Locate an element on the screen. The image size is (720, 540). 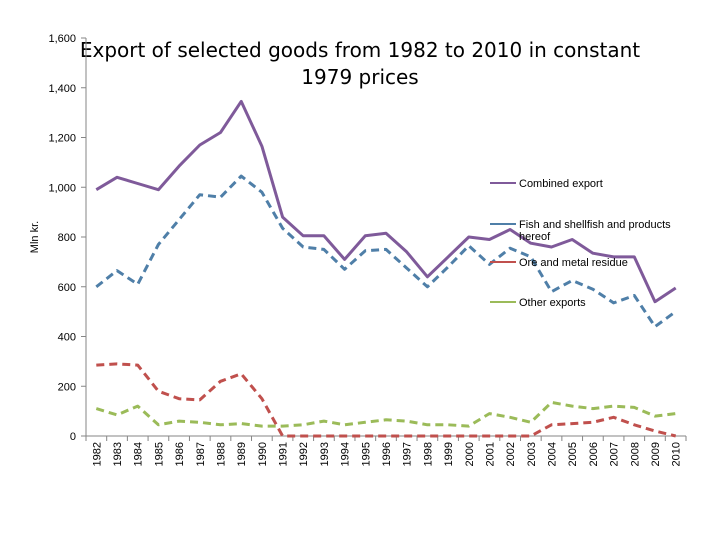
y-tick-label: 1,400 is located at coordinates (62, 89).